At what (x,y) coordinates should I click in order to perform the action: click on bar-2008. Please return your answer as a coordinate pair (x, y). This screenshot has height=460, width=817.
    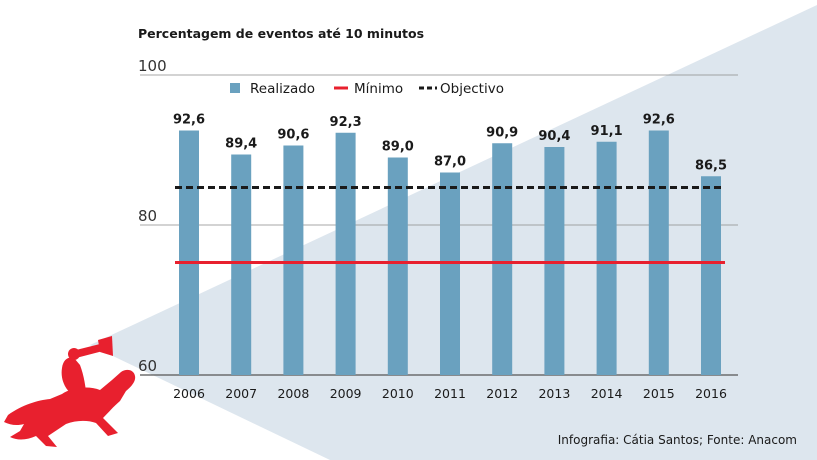
    Looking at the image, I should click on (293, 260).